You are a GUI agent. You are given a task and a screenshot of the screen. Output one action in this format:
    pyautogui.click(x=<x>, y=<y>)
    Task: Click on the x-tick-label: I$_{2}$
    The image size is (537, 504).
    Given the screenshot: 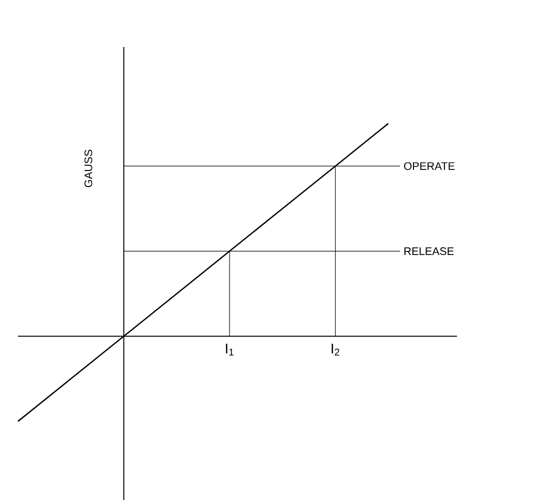 What is the action you would take?
    pyautogui.click(x=336, y=350)
    